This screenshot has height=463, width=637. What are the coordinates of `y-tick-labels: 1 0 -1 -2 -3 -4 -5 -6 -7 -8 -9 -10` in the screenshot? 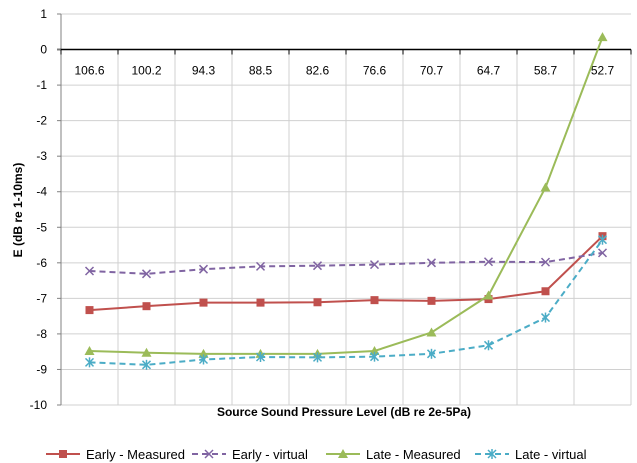 It's located at (39, 209).